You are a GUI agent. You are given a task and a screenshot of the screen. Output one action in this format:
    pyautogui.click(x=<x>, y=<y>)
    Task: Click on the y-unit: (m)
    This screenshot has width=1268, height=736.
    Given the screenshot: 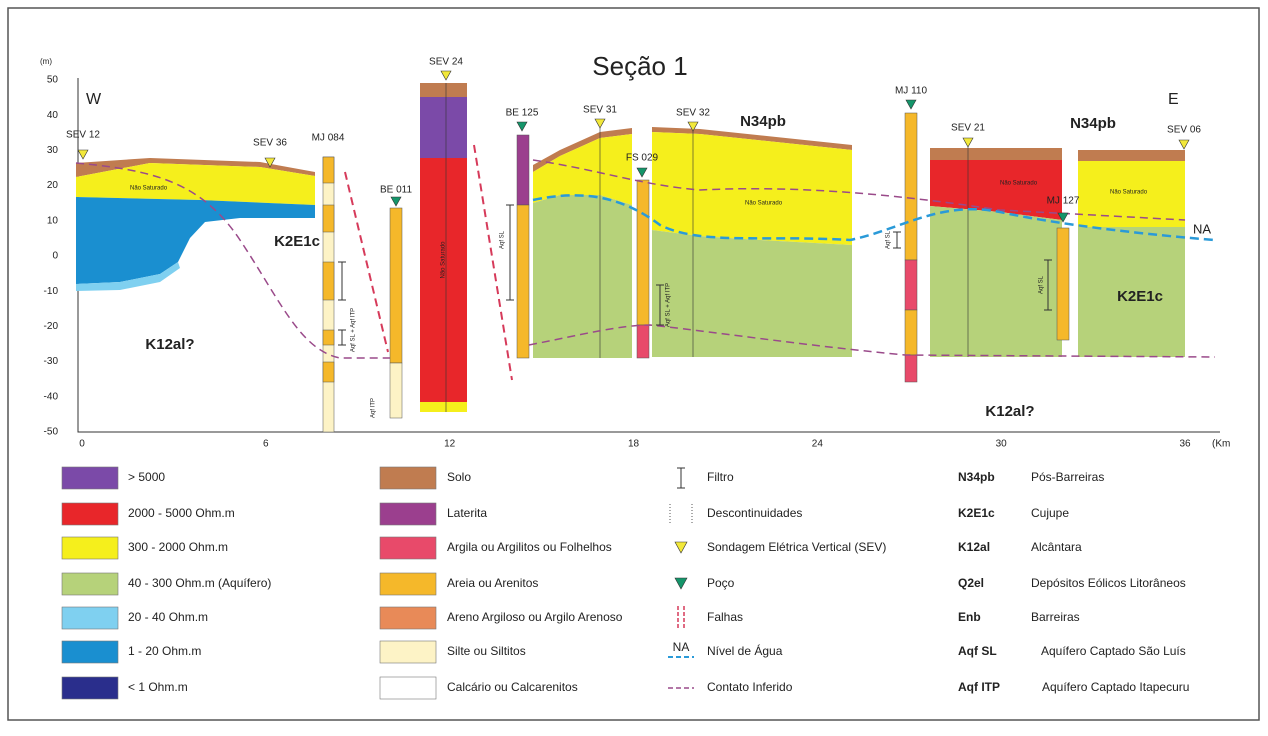 What is the action you would take?
    pyautogui.click(x=46, y=61)
    